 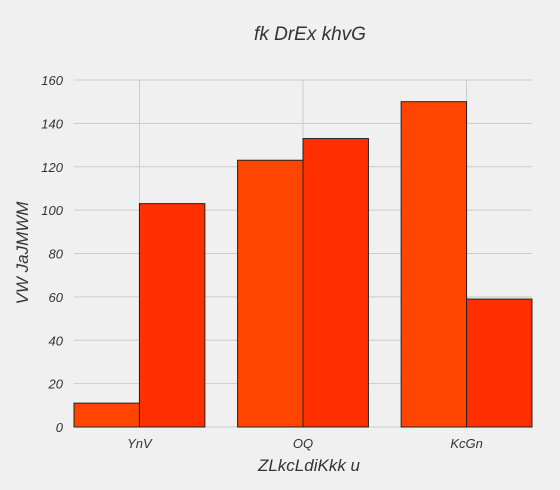 What do you see at coordinates (140, 443) in the screenshot?
I see `x-tick-label: YnV` at bounding box center [140, 443].